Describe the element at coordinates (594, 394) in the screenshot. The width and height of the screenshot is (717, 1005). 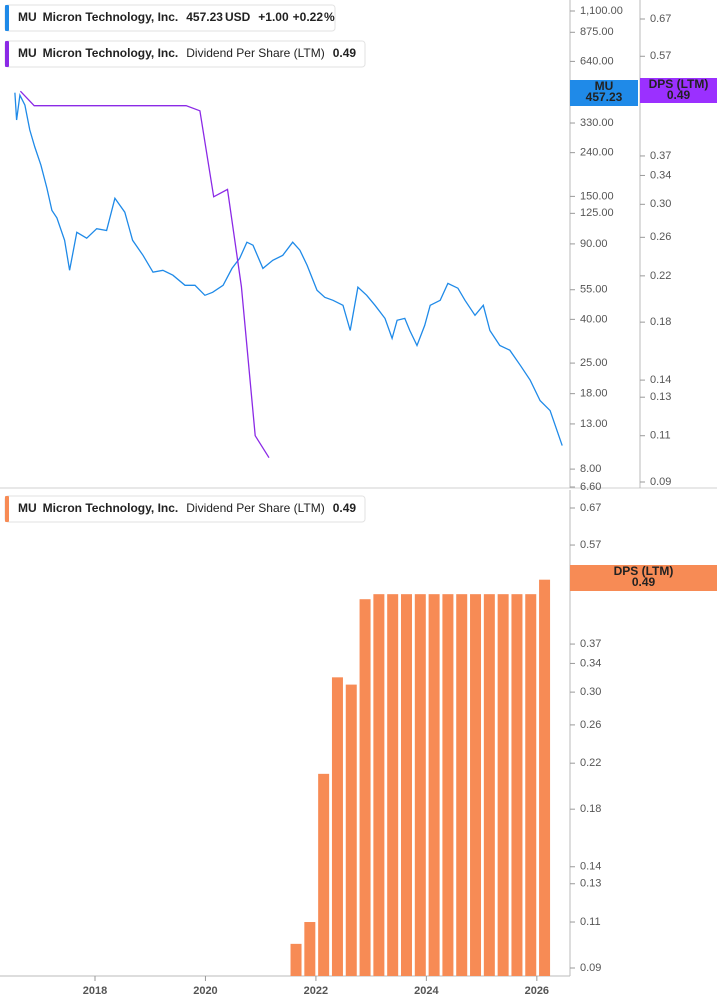
I see `y-tick-label: 18.00` at that location.